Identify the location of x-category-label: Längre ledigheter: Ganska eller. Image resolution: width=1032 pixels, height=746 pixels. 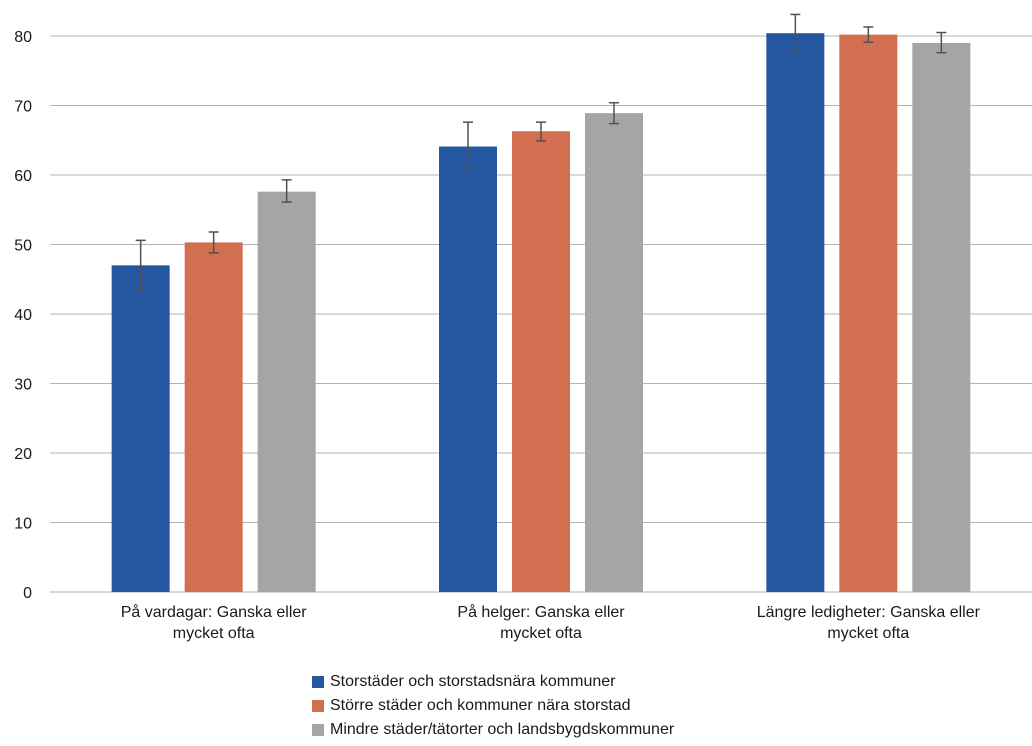
(869, 612).